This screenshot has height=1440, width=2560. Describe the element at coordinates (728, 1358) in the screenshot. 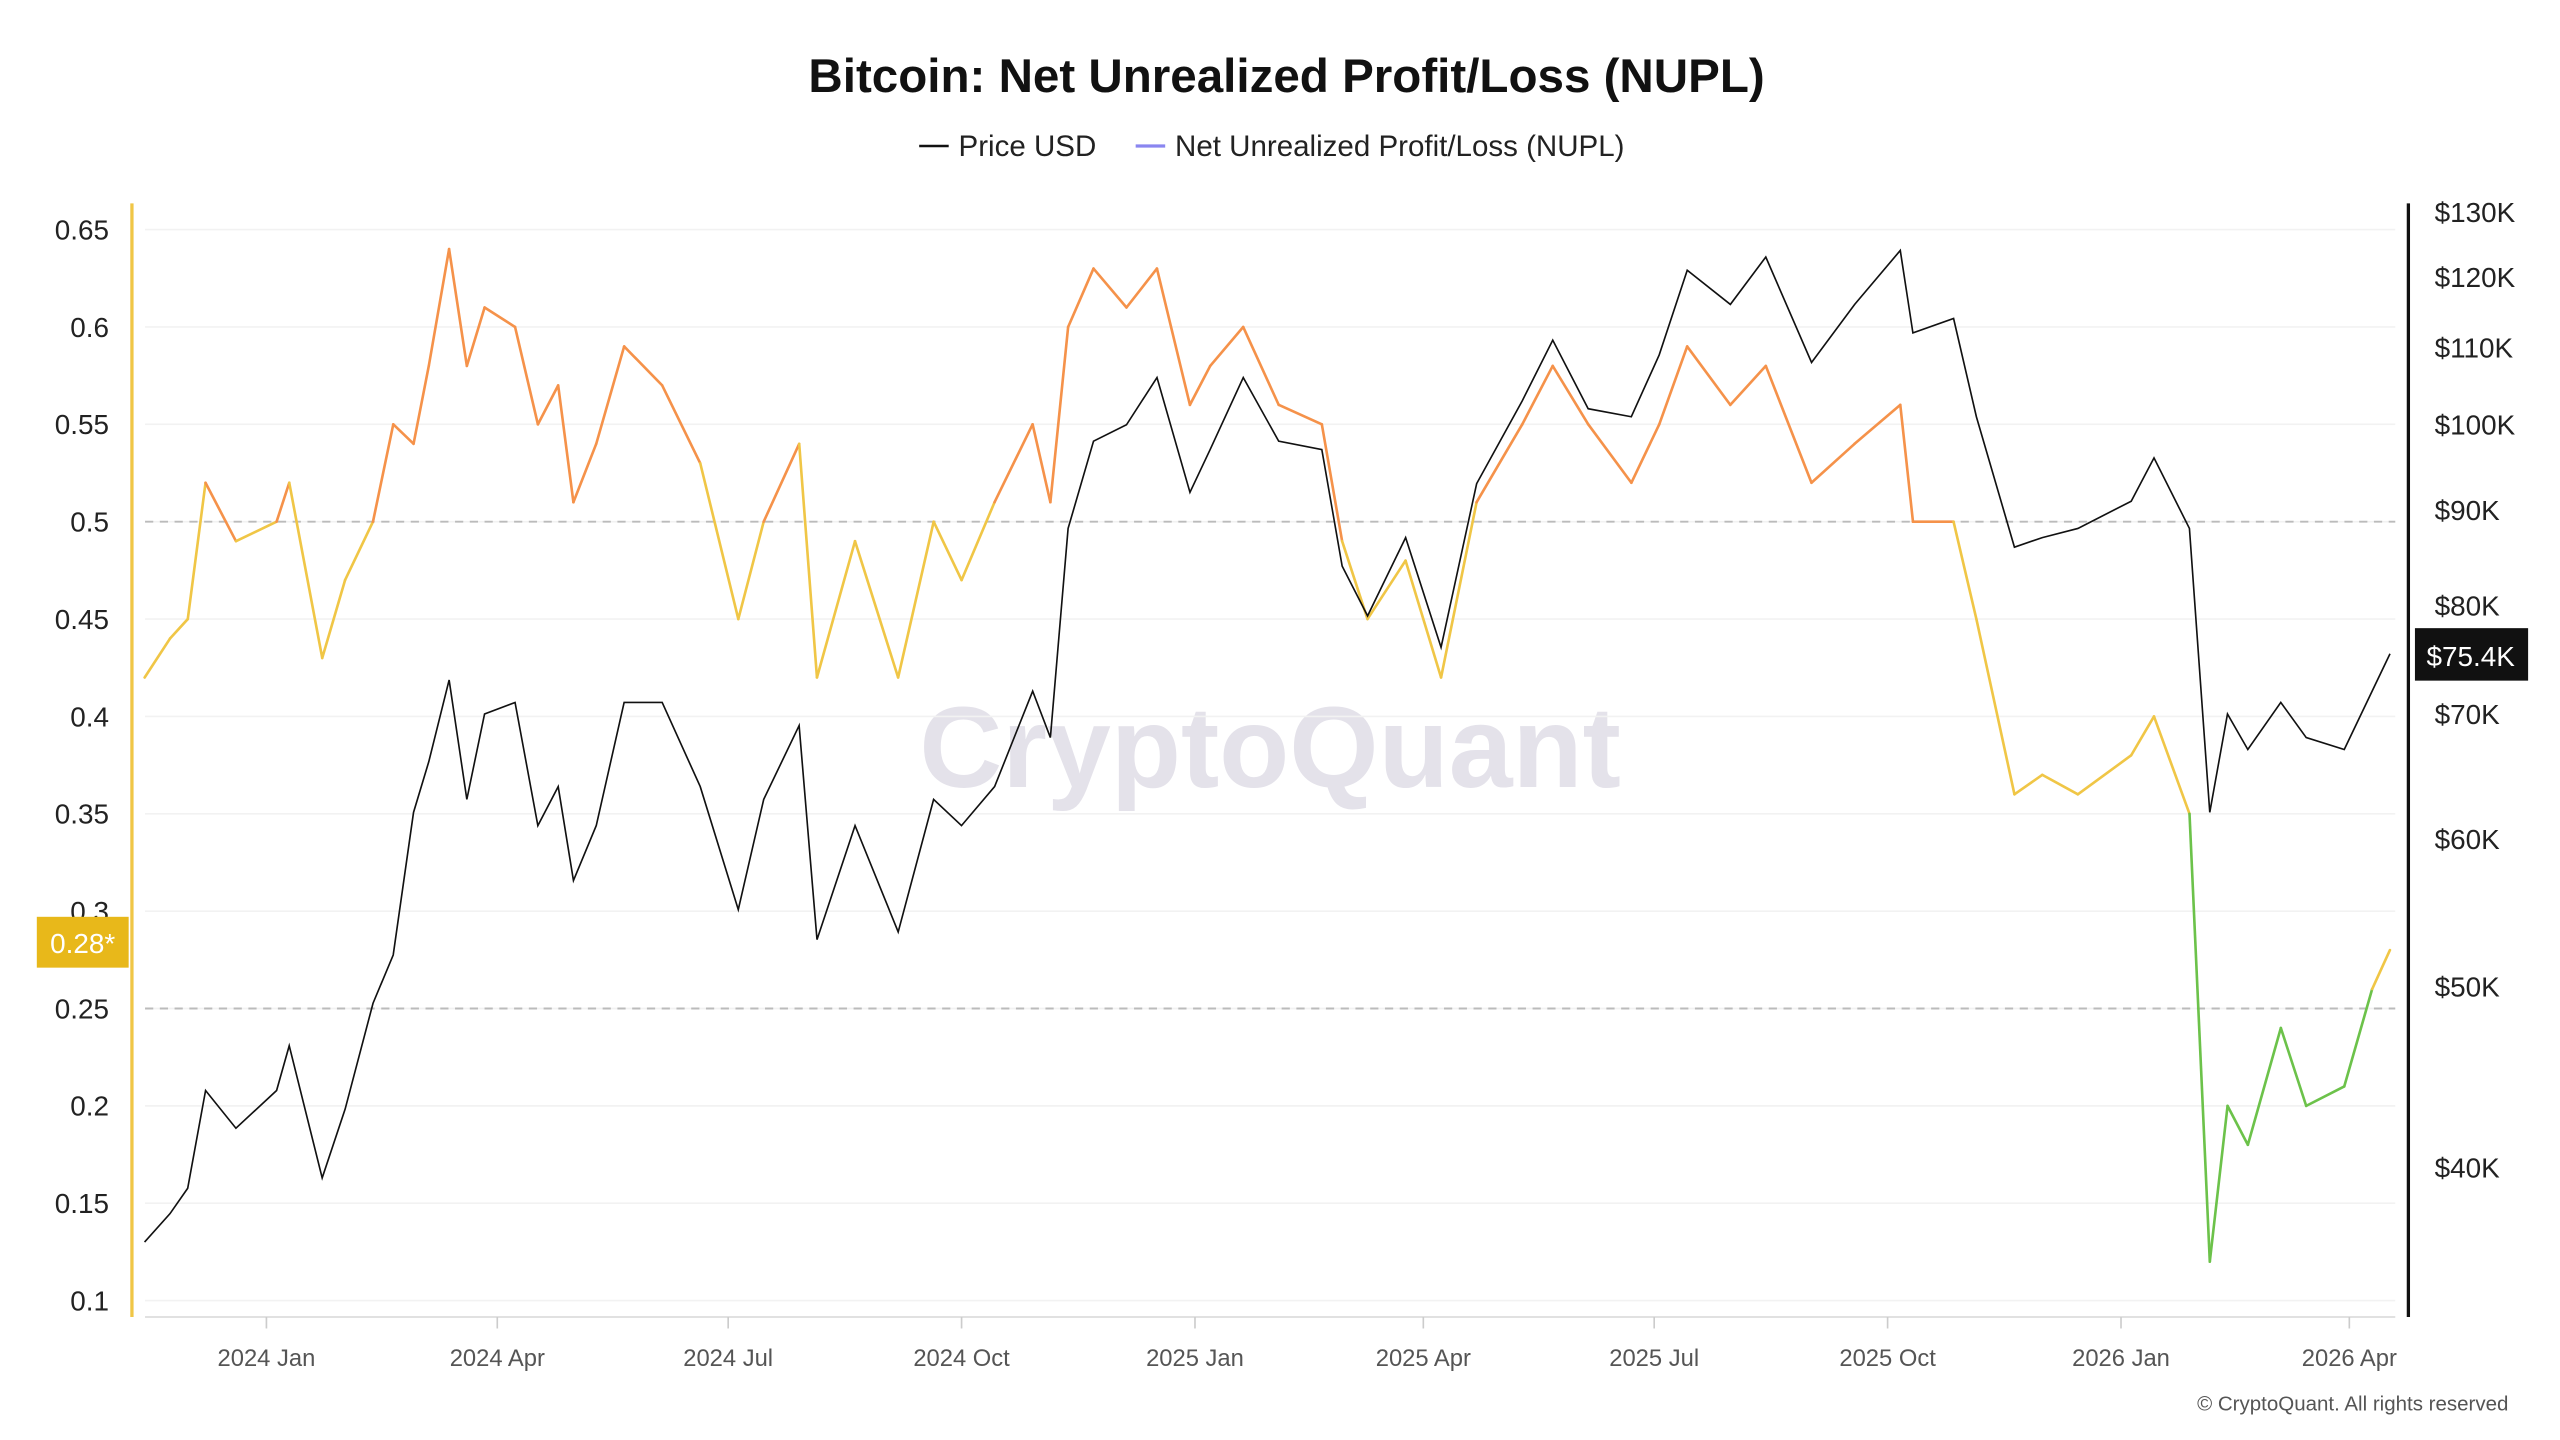

I see `x-tick-label: 2024 Jul` at that location.